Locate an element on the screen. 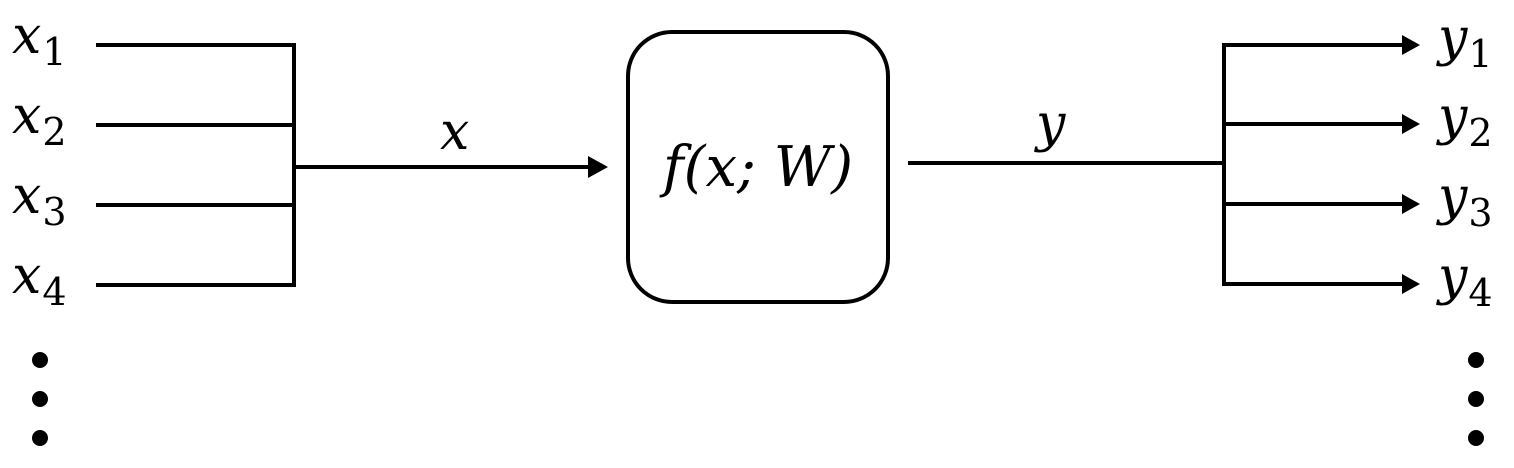  output-edge-label: y is located at coordinates (1051, 124).